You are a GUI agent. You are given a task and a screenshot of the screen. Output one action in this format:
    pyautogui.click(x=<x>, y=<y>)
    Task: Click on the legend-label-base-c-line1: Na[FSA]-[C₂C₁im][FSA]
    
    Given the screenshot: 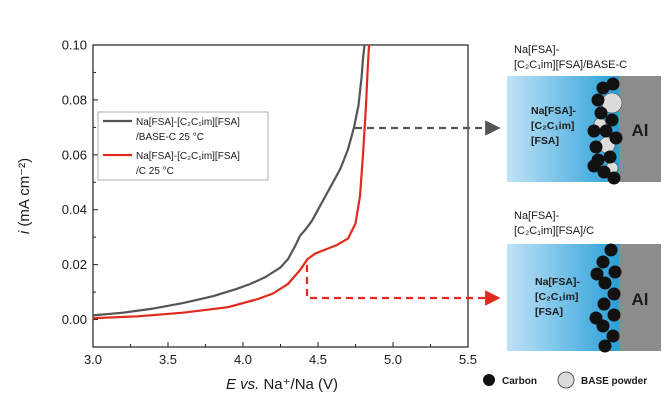 What is the action you would take?
    pyautogui.click(x=188, y=122)
    